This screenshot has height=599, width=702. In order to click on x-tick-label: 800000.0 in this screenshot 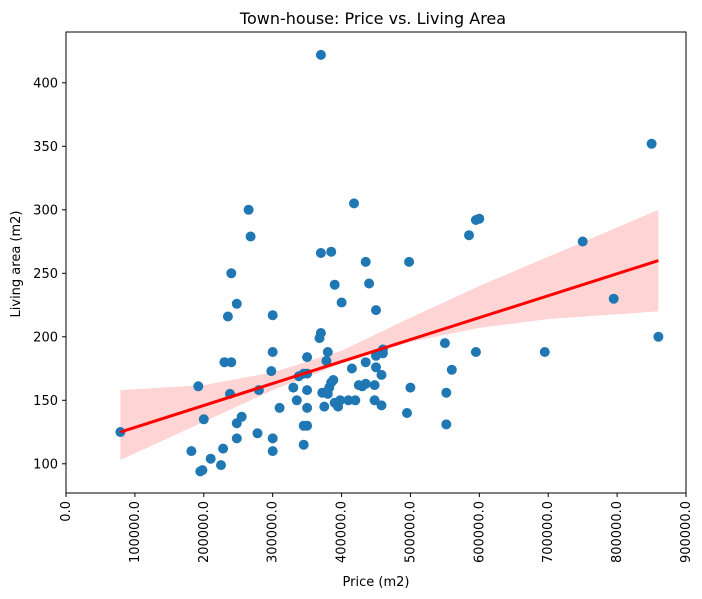, I will do `click(617, 532)`.